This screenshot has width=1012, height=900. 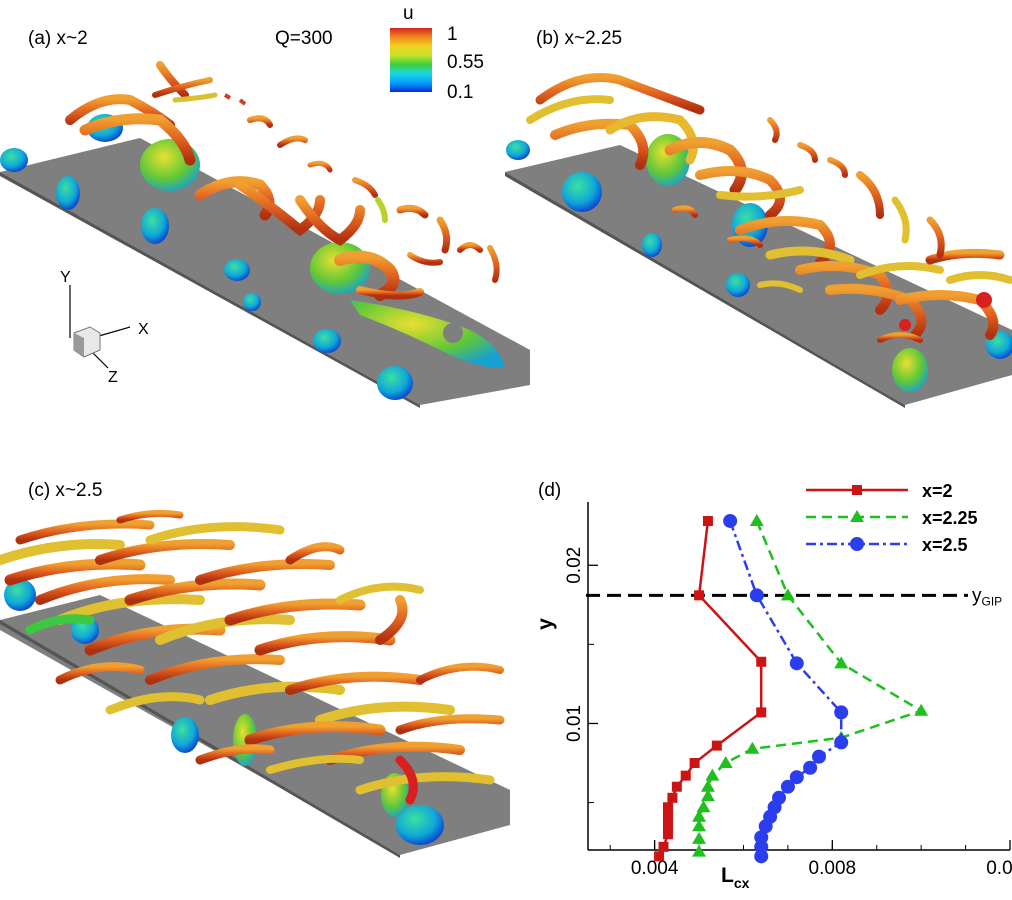 What do you see at coordinates (113, 377) in the screenshot?
I see `triad-z-label: Z` at bounding box center [113, 377].